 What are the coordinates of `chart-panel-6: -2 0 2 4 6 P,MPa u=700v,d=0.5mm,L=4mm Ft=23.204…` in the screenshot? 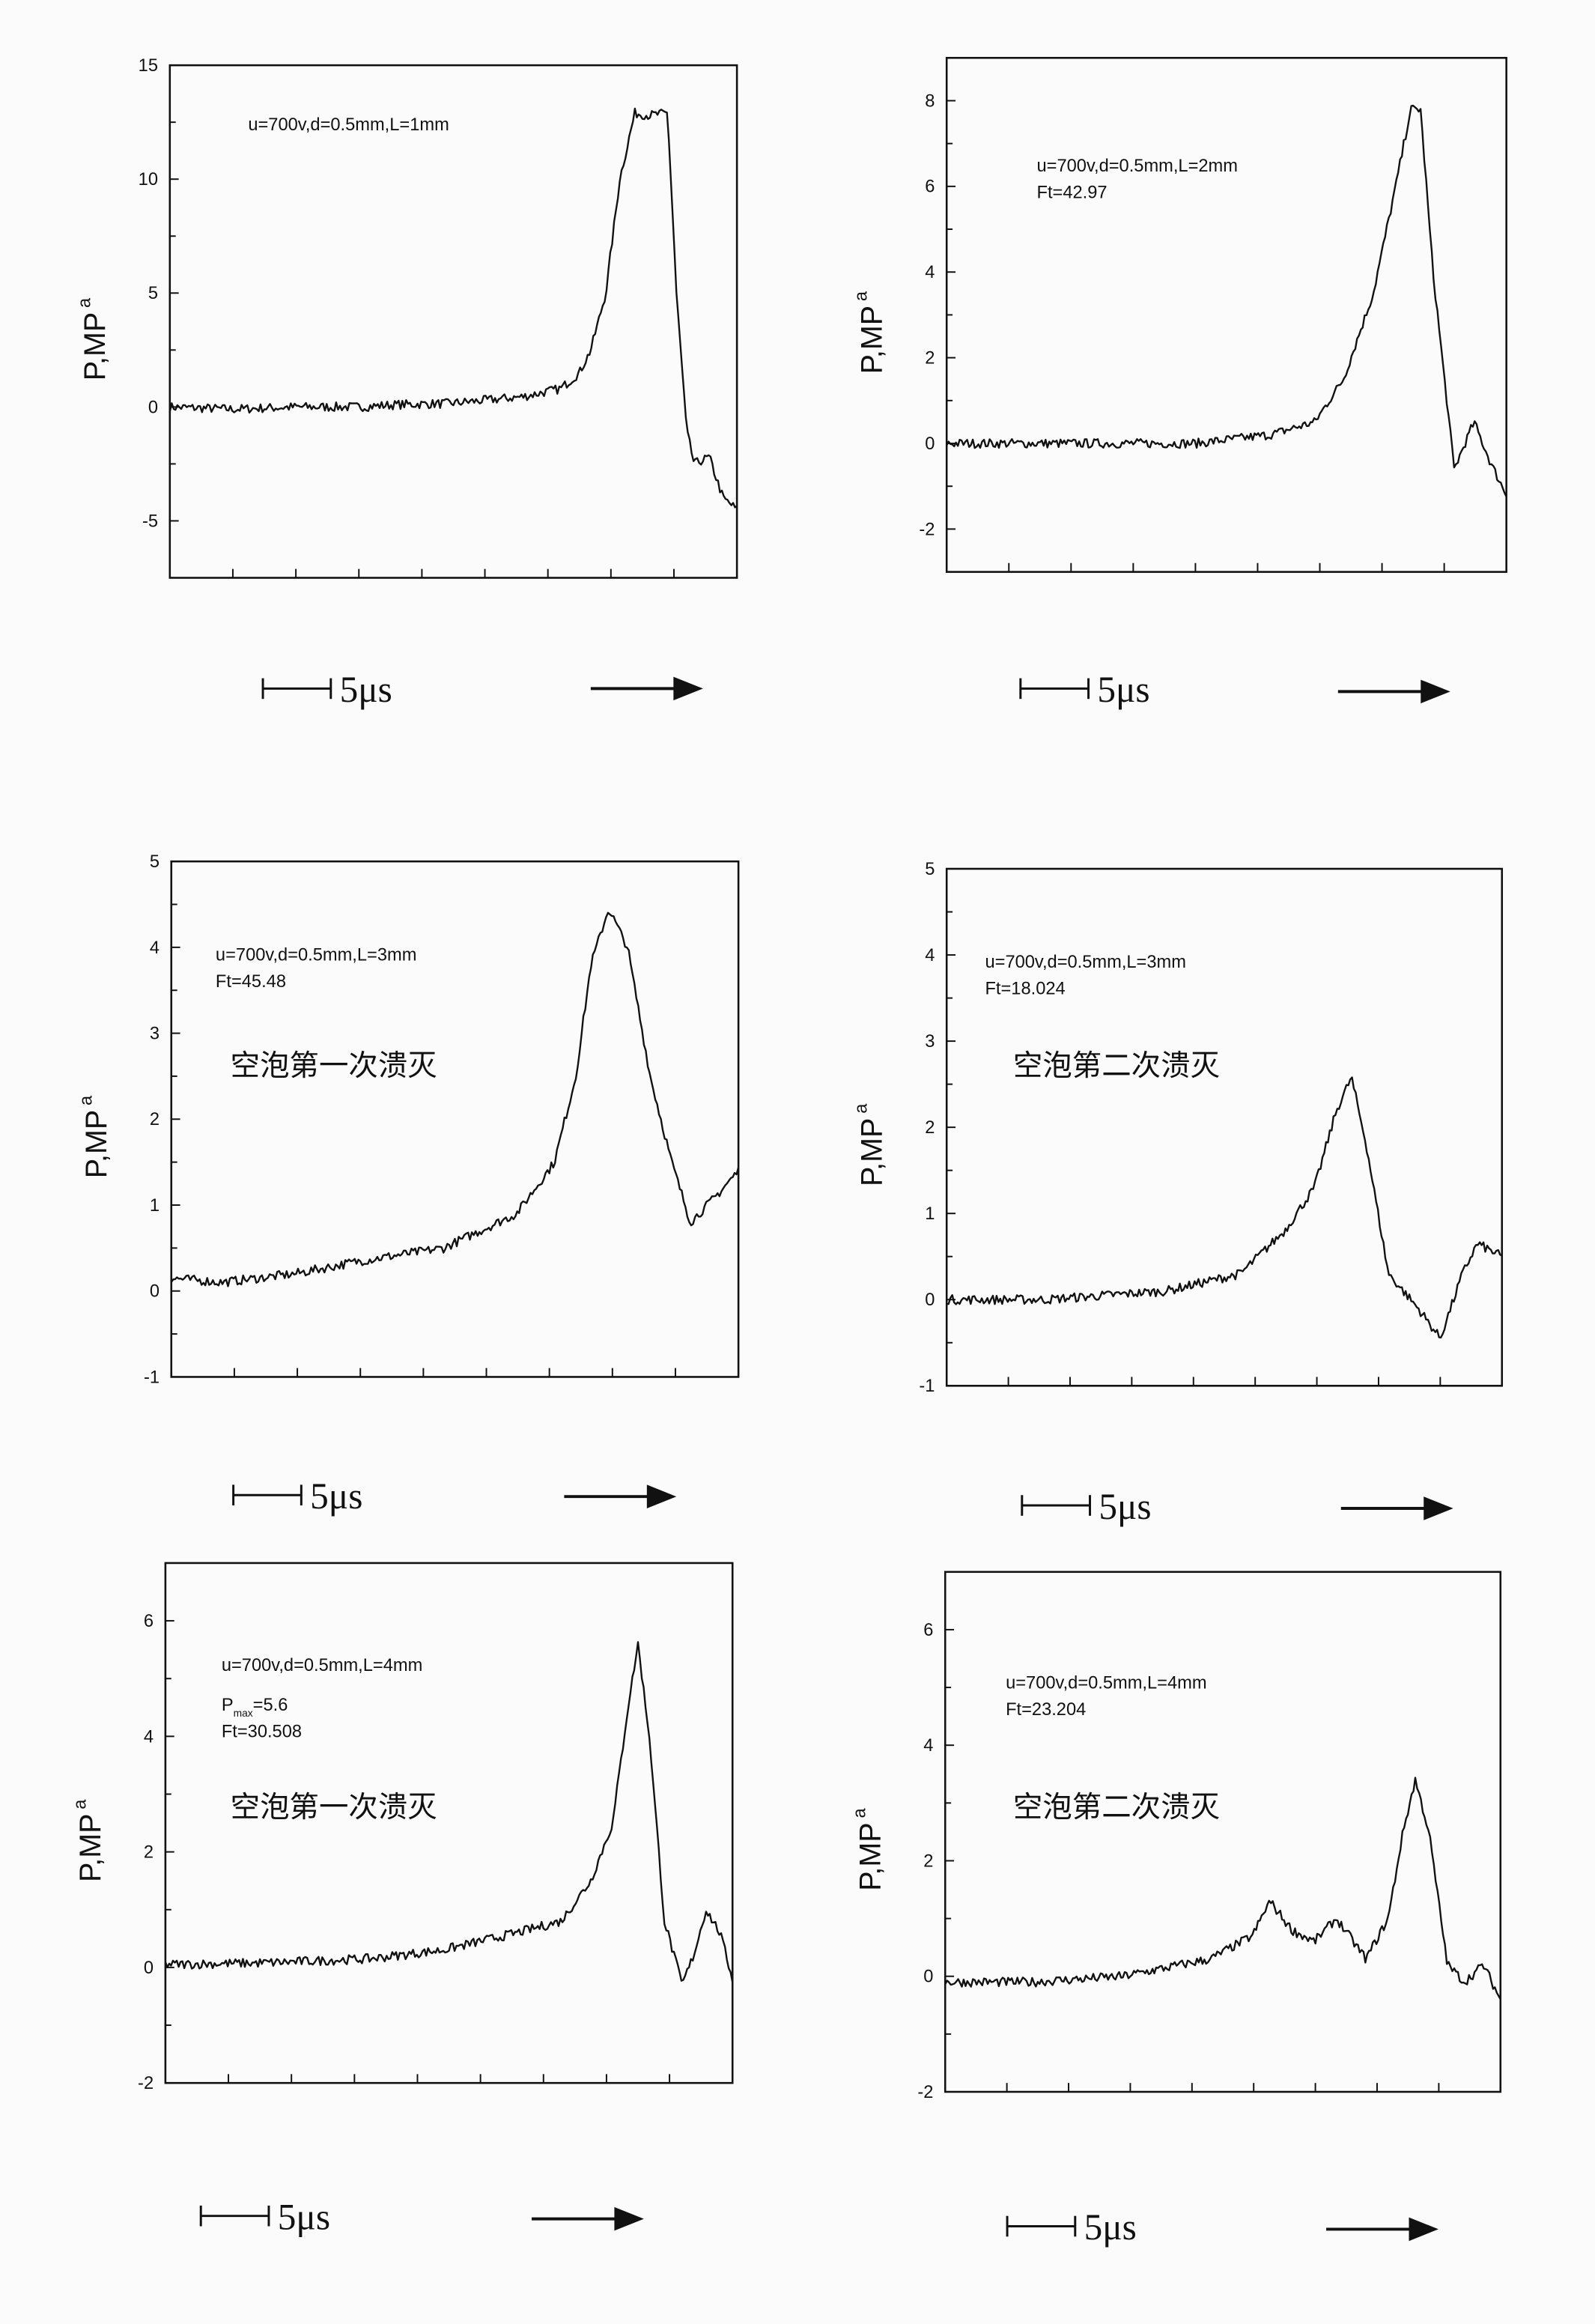 It's located at (1177, 1910).